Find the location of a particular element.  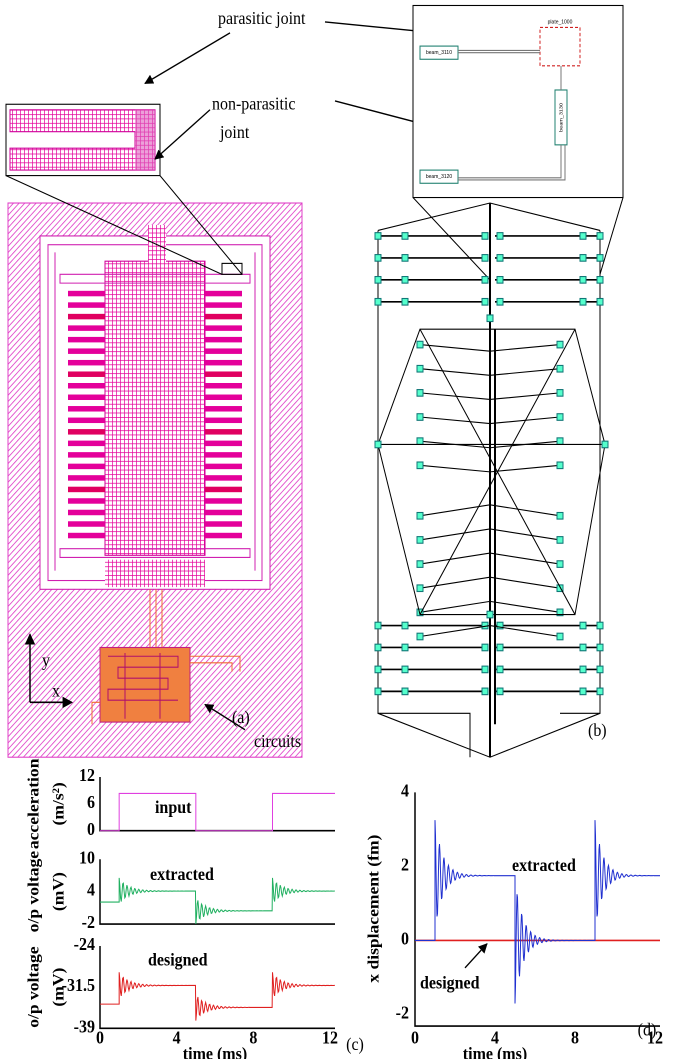

y-tick-label: -39 is located at coordinates (84, 1027).